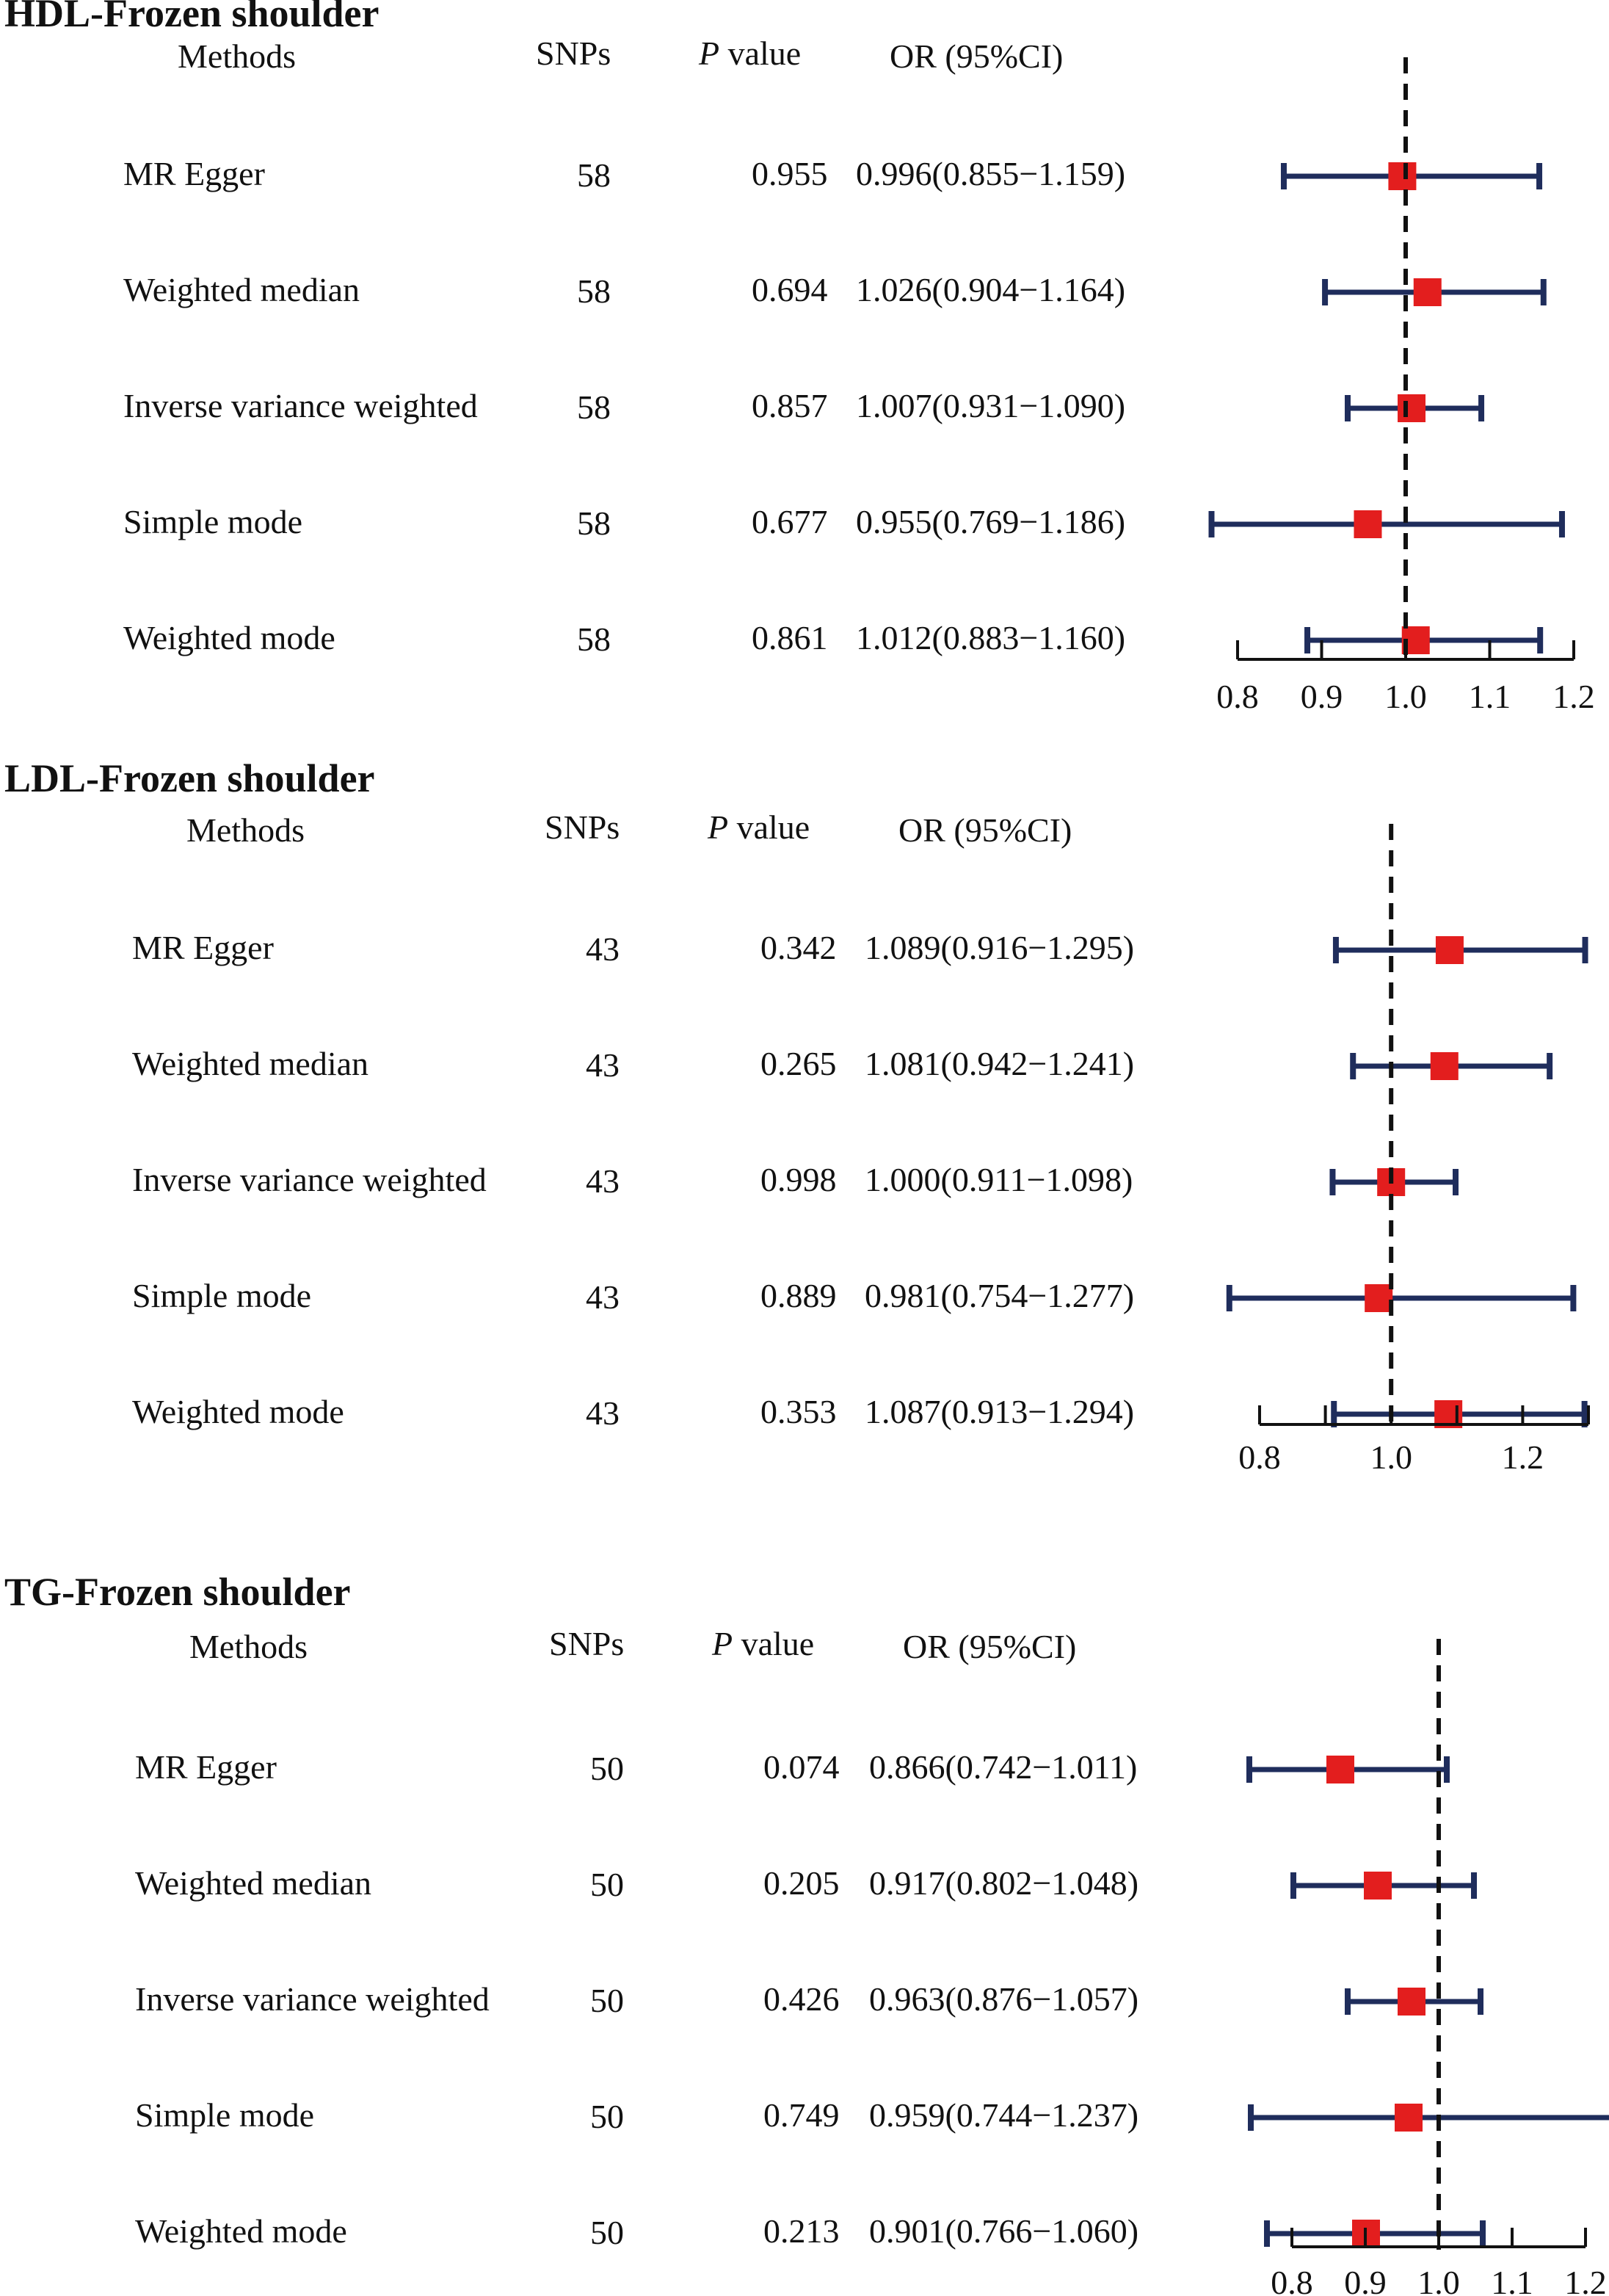 This screenshot has width=1609, height=2296. I want to click on row-p-value: 0.694, so click(790, 289).